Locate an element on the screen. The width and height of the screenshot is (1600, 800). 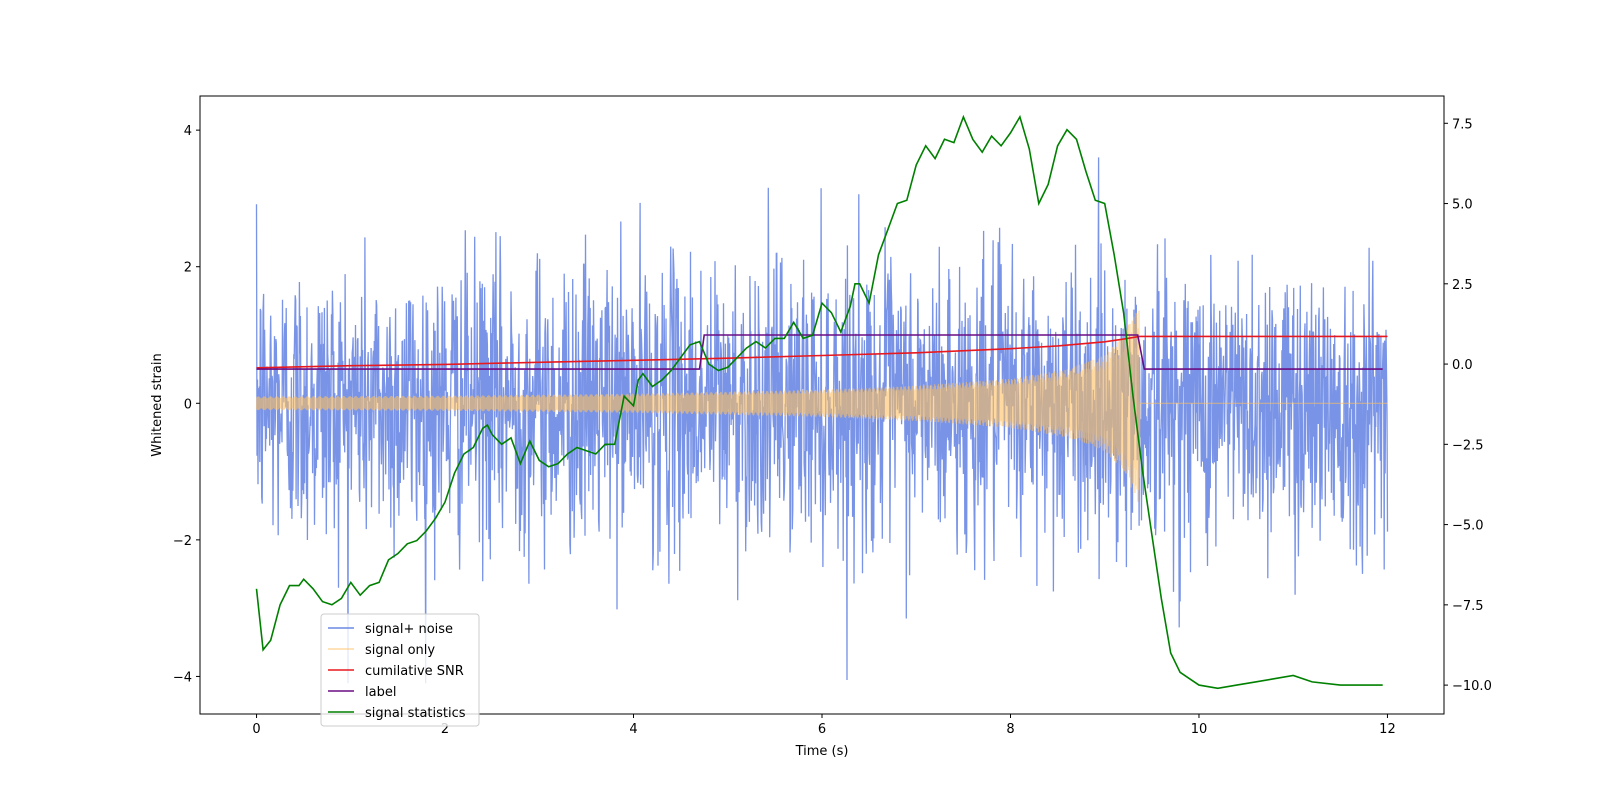
y-tick-label: 2 is located at coordinates (188, 268).